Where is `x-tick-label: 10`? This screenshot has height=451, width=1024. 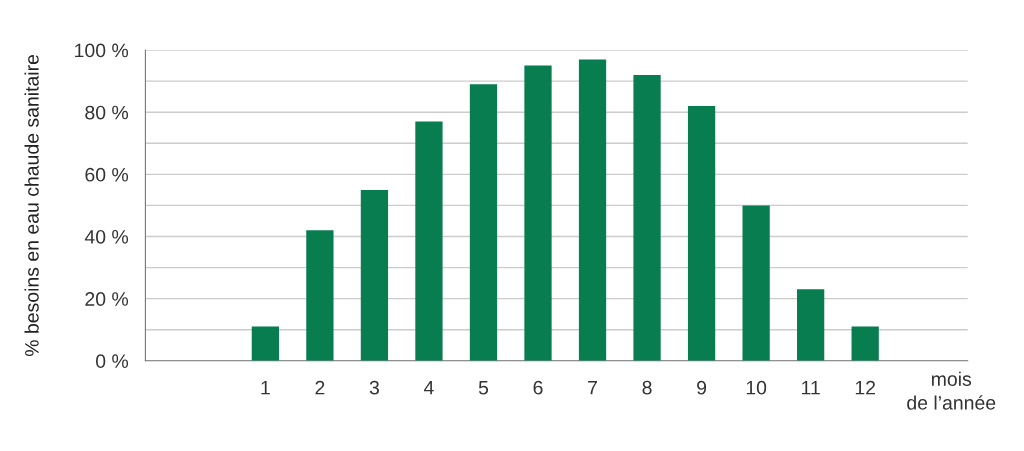 x-tick-label: 10 is located at coordinates (756, 387).